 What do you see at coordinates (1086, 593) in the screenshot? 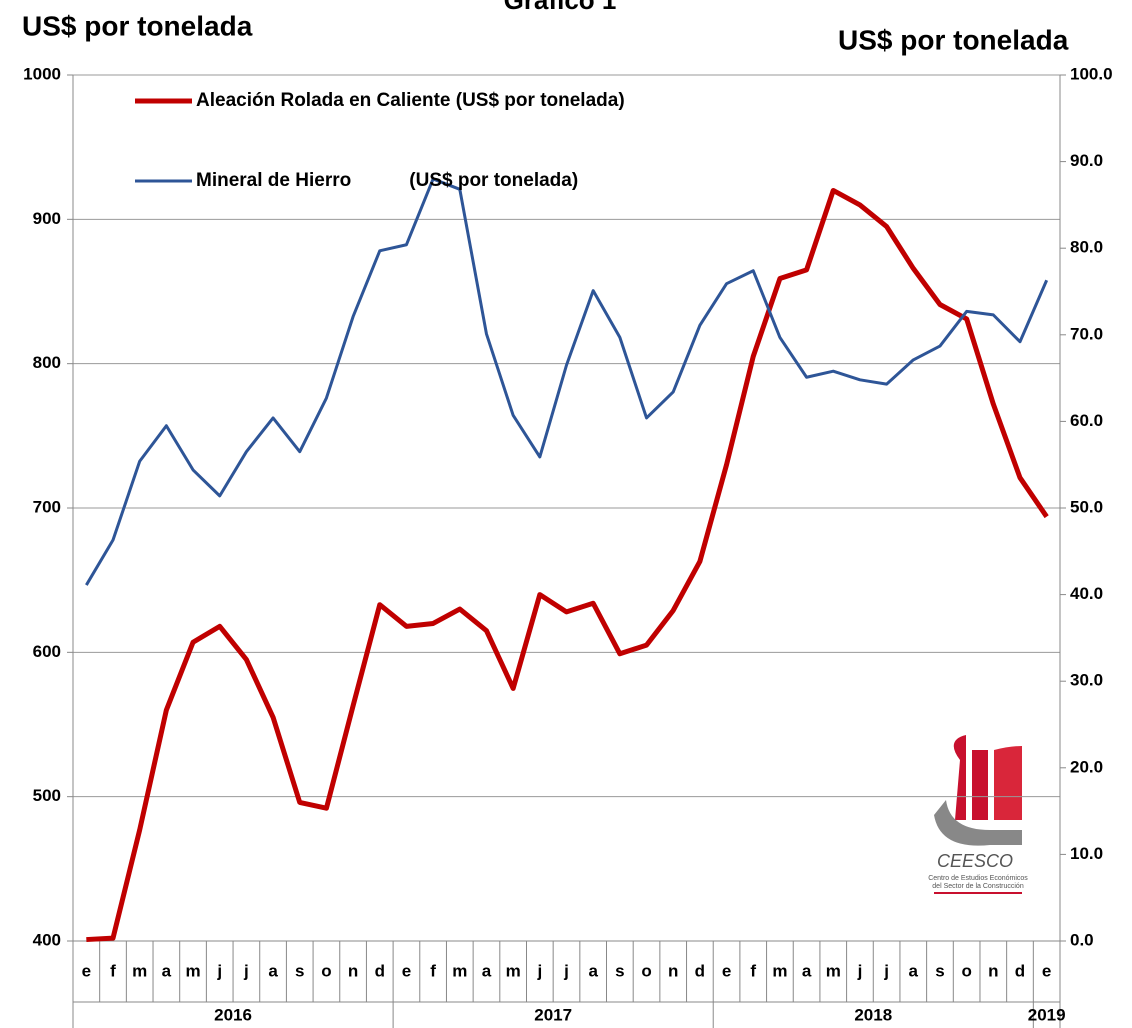
I see `y2-tick-label: 40.0` at bounding box center [1086, 593].